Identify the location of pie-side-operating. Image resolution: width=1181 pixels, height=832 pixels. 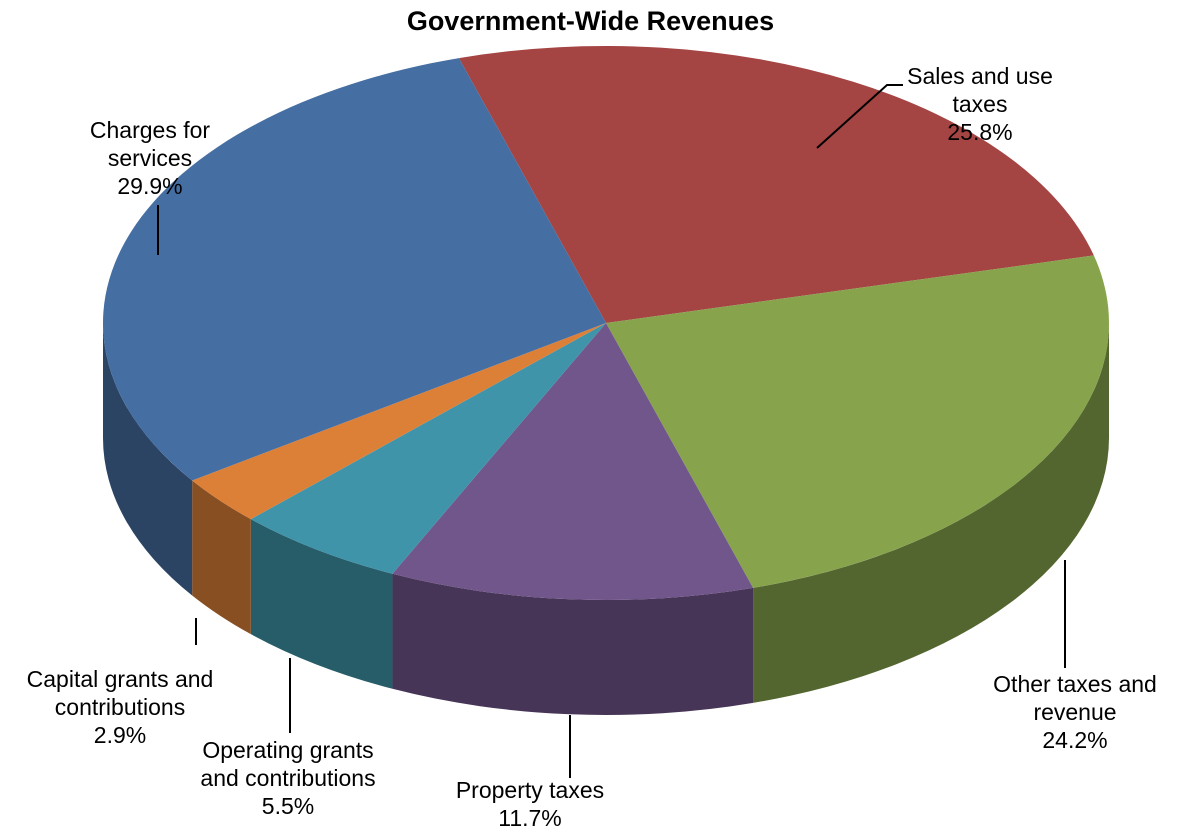
(321, 604).